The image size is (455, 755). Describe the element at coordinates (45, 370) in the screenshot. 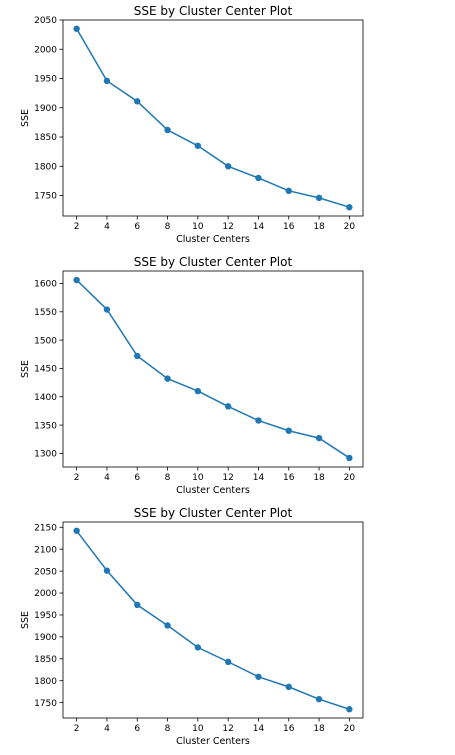

I see `y-tick-label: 1450` at that location.